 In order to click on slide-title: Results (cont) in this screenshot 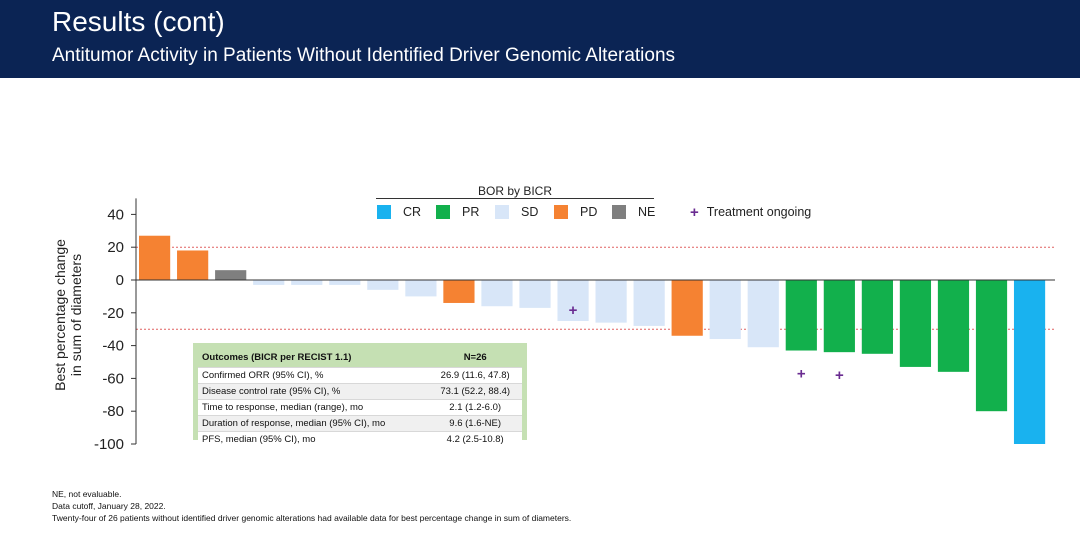, I will do `click(138, 21)`.